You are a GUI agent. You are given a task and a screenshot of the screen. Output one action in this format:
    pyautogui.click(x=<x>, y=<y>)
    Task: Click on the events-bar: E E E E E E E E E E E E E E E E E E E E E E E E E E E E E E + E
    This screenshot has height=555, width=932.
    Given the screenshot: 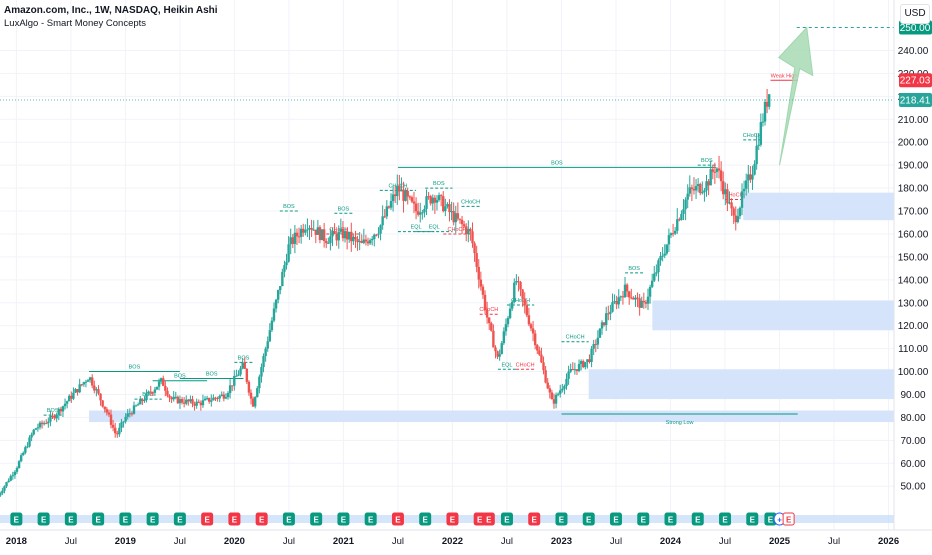 What is the action you would take?
    pyautogui.click(x=447, y=519)
    